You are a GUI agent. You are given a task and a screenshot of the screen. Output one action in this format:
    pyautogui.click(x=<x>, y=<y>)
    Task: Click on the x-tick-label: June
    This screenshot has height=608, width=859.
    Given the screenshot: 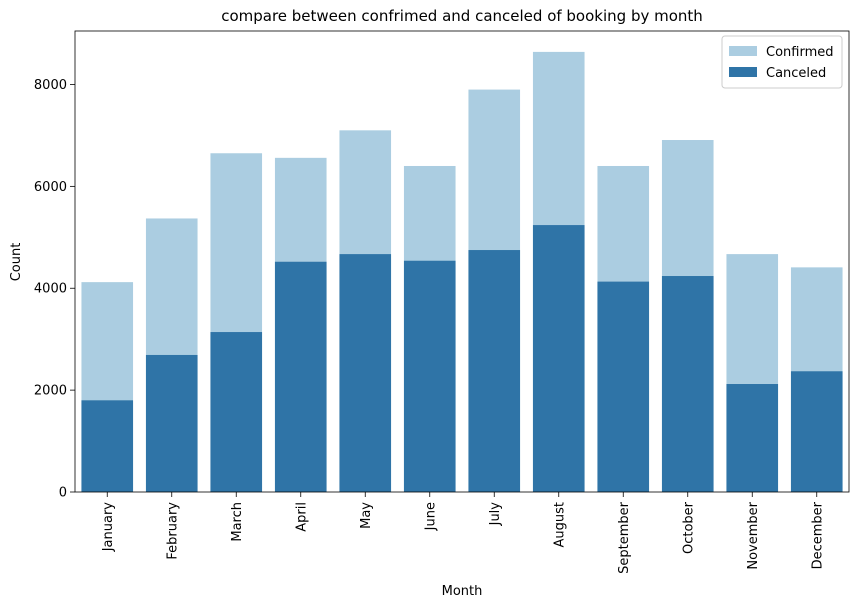 What is the action you would take?
    pyautogui.click(x=430, y=516)
    